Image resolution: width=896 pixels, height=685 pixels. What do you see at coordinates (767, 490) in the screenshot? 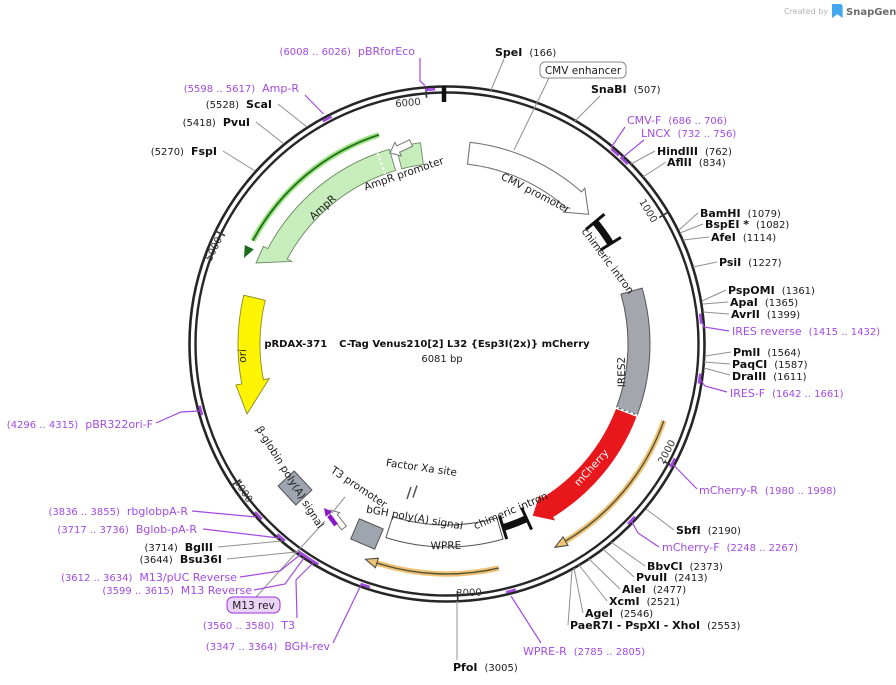
I see `primer-label-mcherry-r: mCherry-R (1980 .. 1998)` at bounding box center [767, 490].